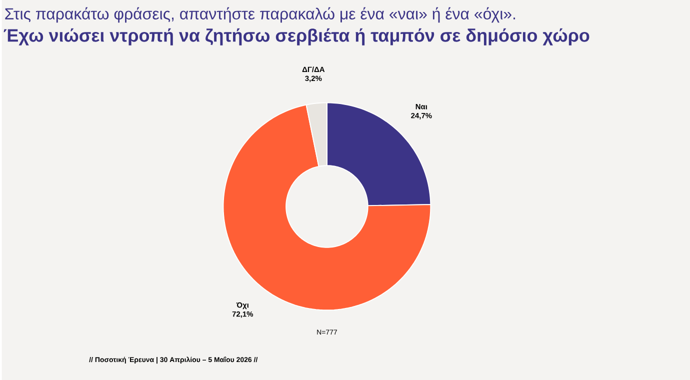 This screenshot has height=380, width=690. What do you see at coordinates (297, 37) in the screenshot?
I see `chart-title: Έχω νιώσει ντροπή να ζητήσω σερβιέτα ή ταμπόν σε δημόσιο χώρο` at bounding box center [297, 37].